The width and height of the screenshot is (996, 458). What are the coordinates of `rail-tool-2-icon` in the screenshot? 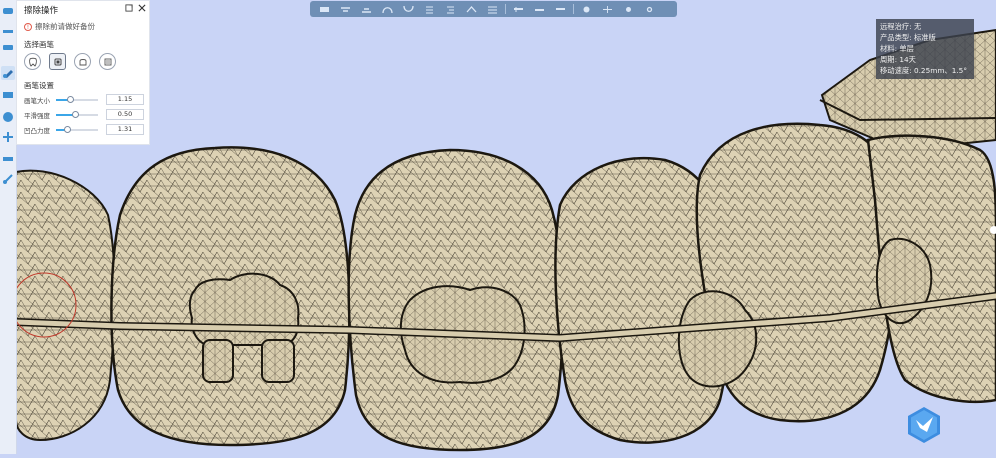 It's located at (8, 29).